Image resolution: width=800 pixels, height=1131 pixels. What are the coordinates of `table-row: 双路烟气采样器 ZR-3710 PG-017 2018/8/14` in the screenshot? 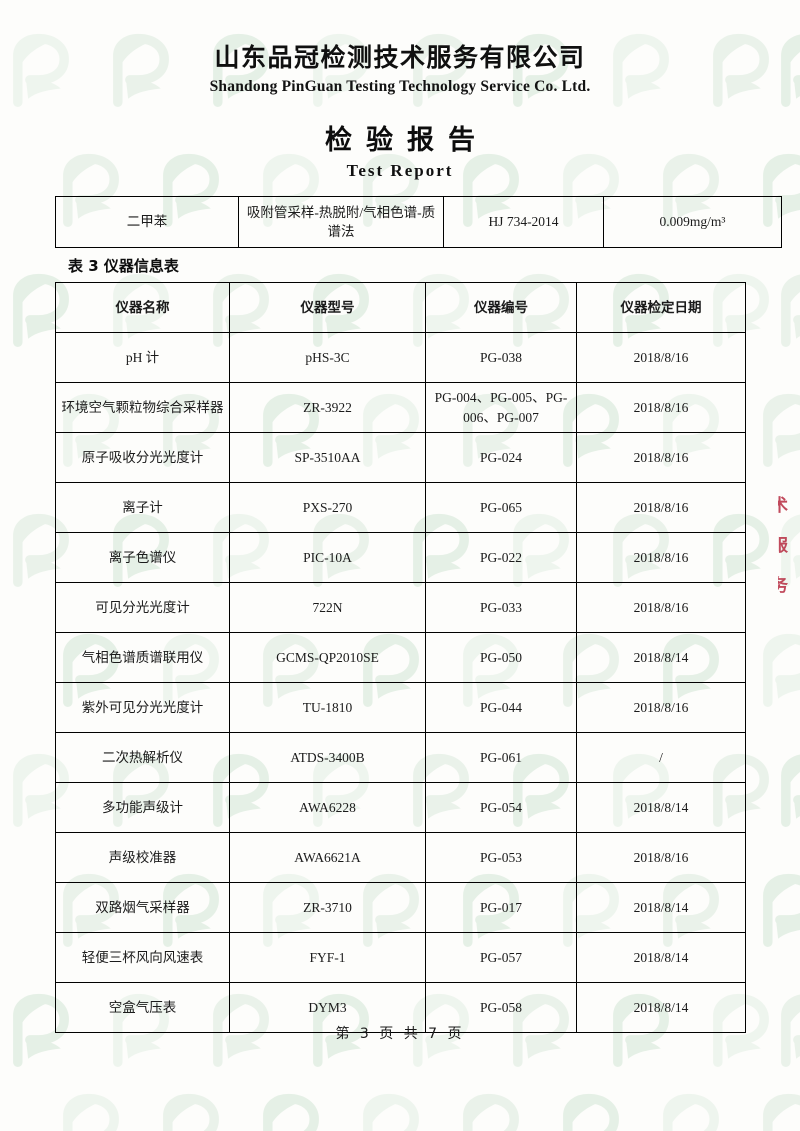 It's located at (400, 908).